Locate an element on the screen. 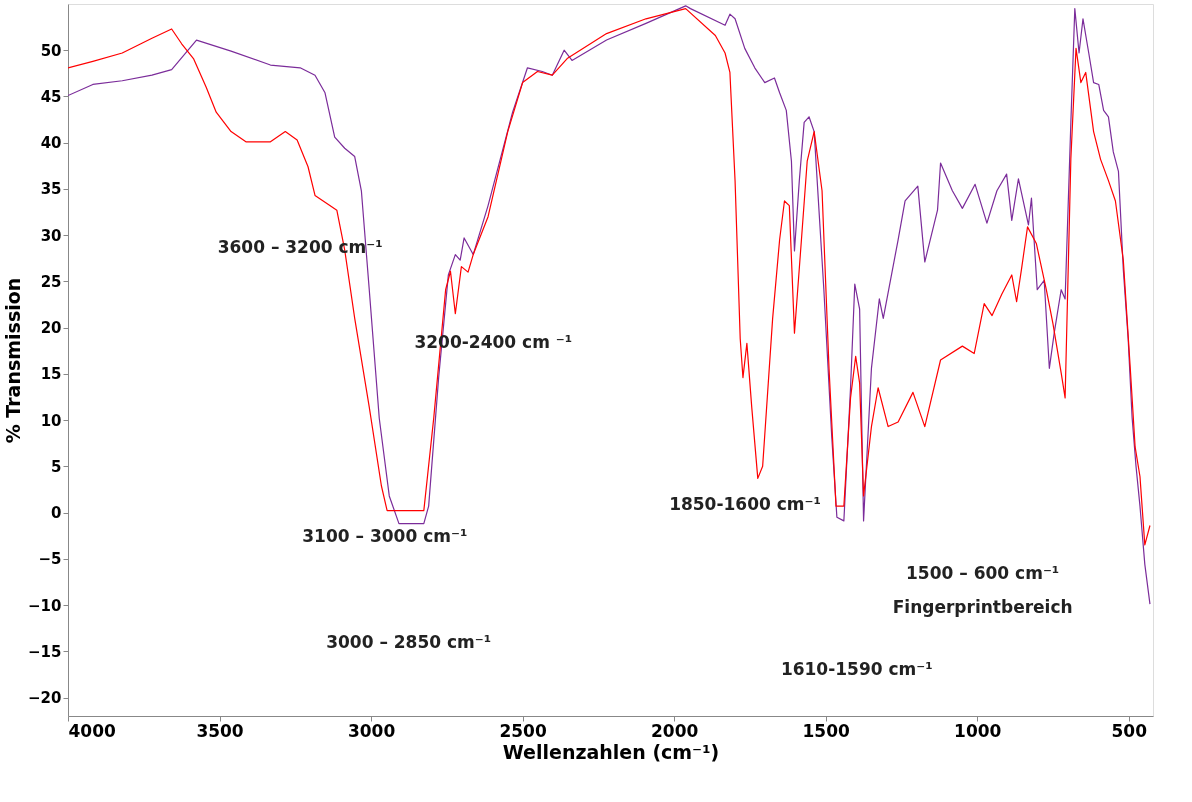 The height and width of the screenshot is (802, 1192). x-tick-label: 2000 is located at coordinates (674, 730).